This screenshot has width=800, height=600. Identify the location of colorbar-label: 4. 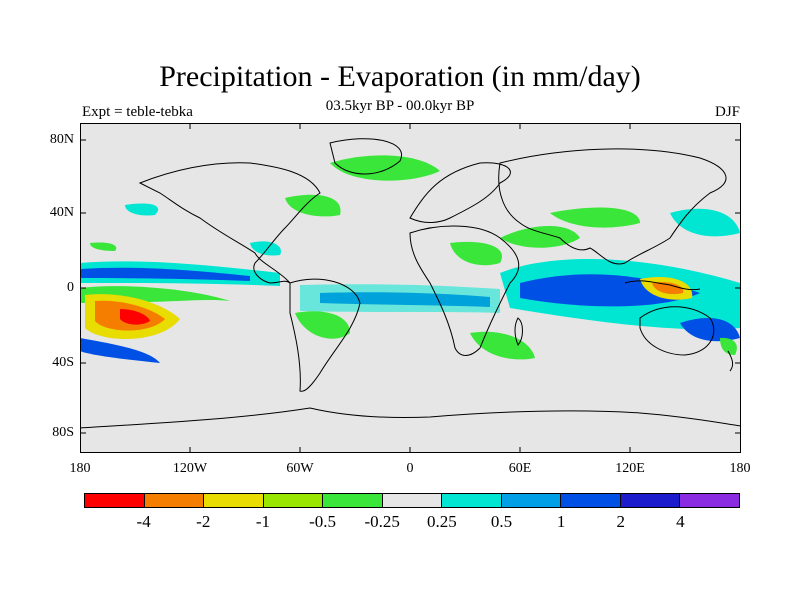
(680, 521).